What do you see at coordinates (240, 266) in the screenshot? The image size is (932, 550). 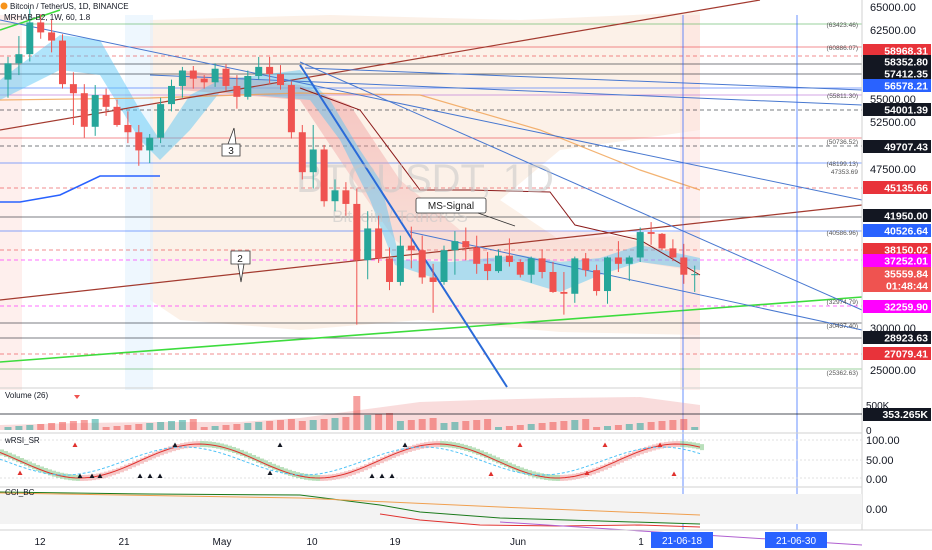 I see `wave-2-callout: 2` at bounding box center [240, 266].